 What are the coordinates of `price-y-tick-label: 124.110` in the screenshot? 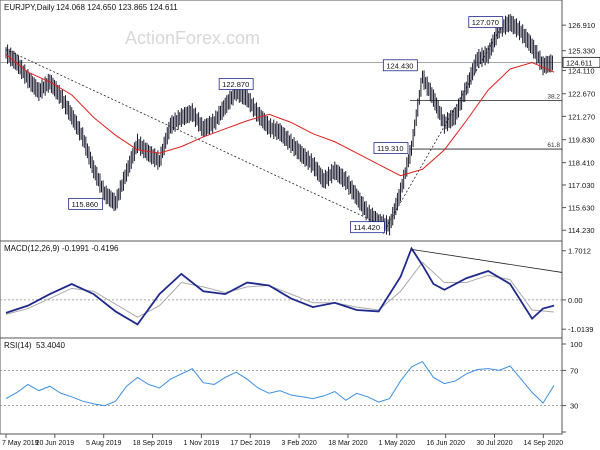 It's located at (581, 70).